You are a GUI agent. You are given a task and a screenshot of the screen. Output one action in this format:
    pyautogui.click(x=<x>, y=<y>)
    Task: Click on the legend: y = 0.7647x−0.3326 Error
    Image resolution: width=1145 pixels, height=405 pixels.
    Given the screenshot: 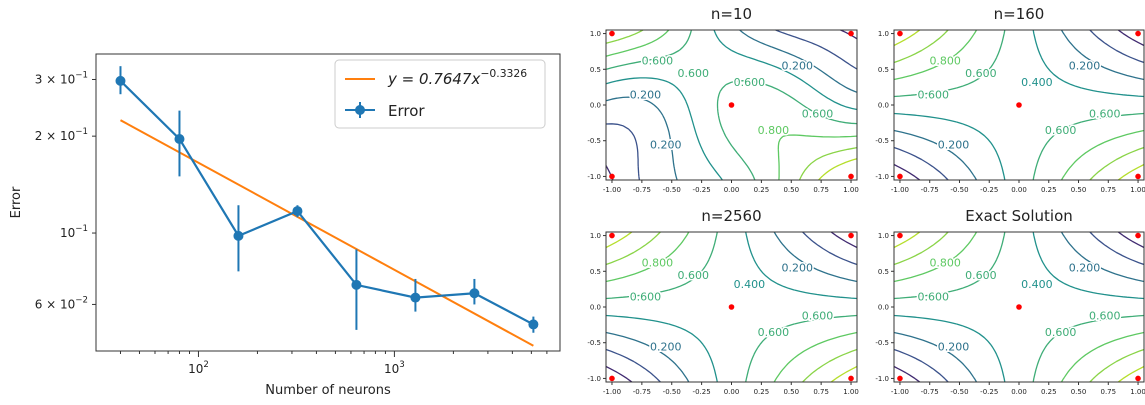 What is the action you would take?
    pyautogui.click(x=440, y=94)
    